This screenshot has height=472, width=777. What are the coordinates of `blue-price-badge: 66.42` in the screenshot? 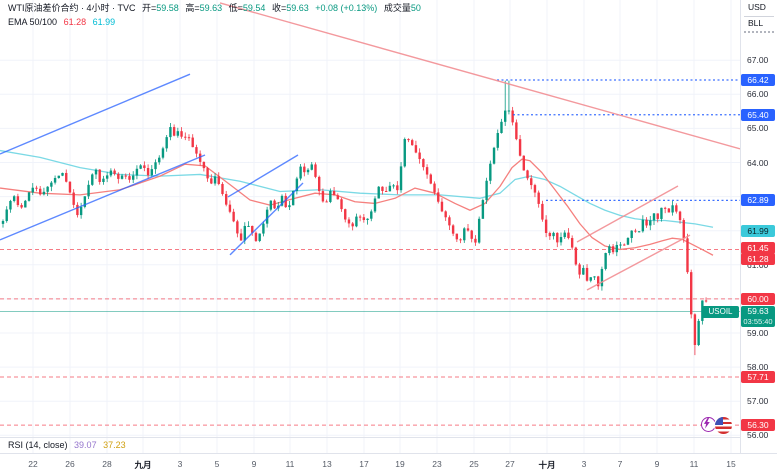 It's located at (758, 79).